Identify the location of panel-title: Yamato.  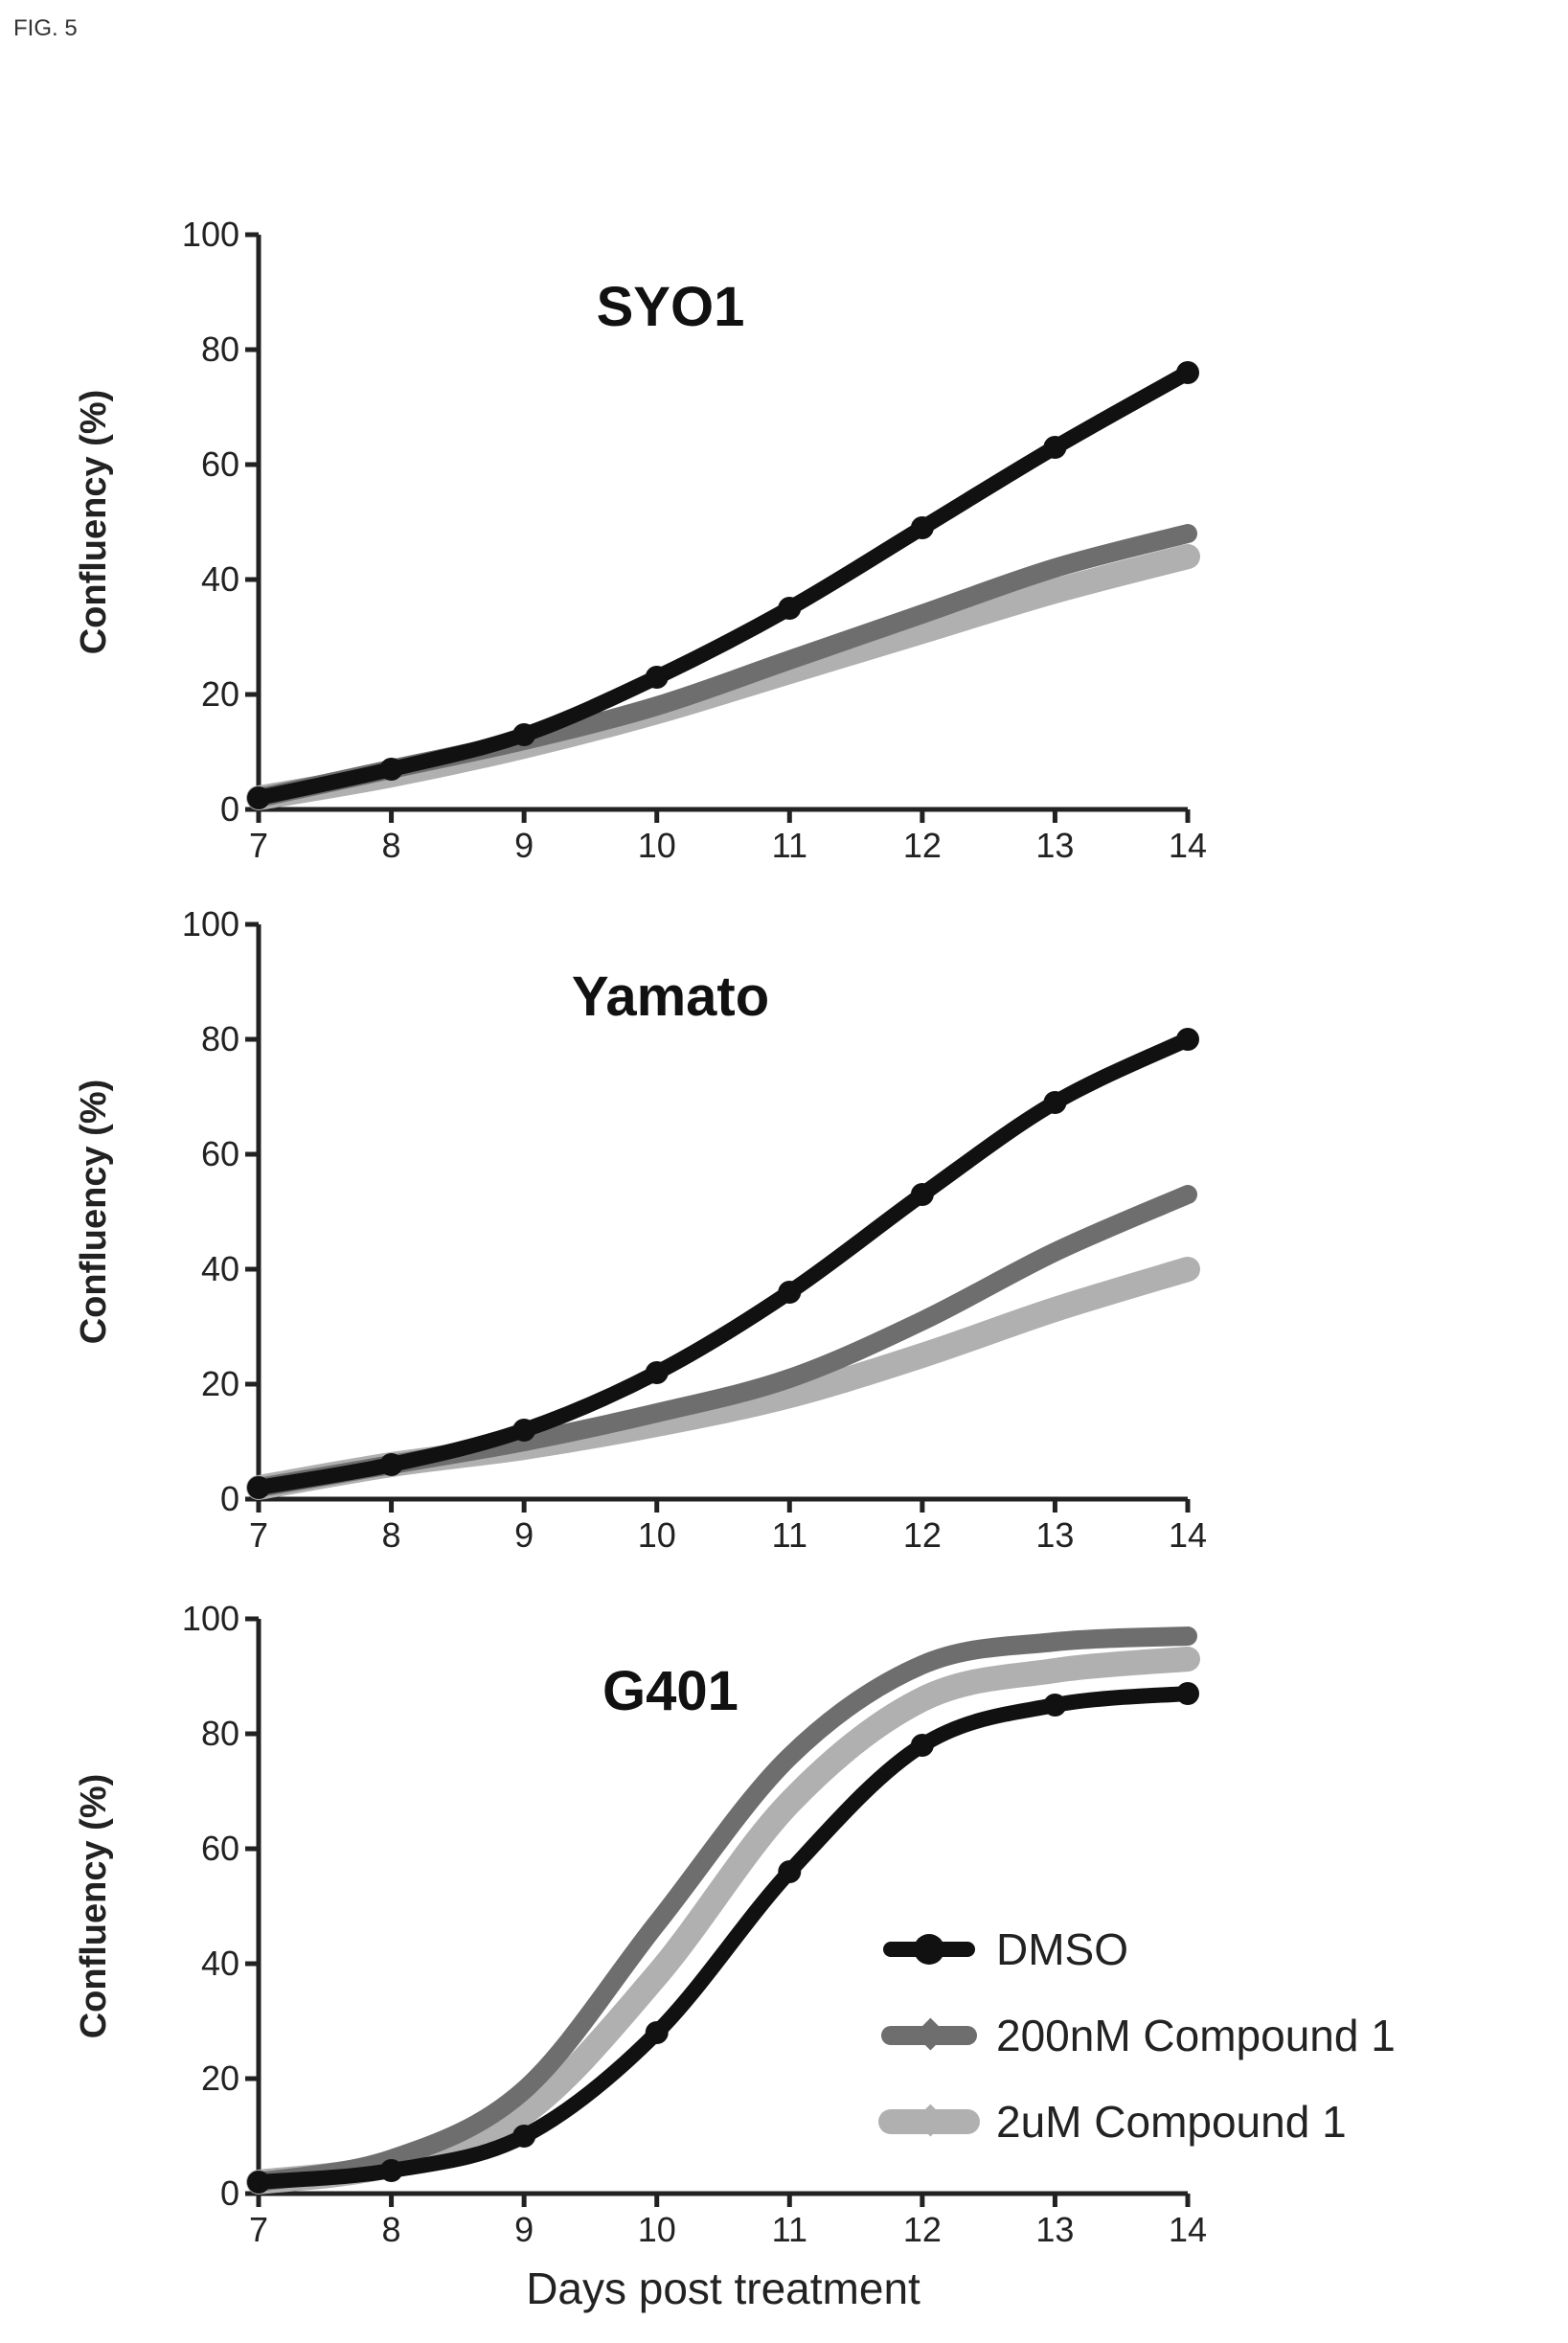
(670, 997).